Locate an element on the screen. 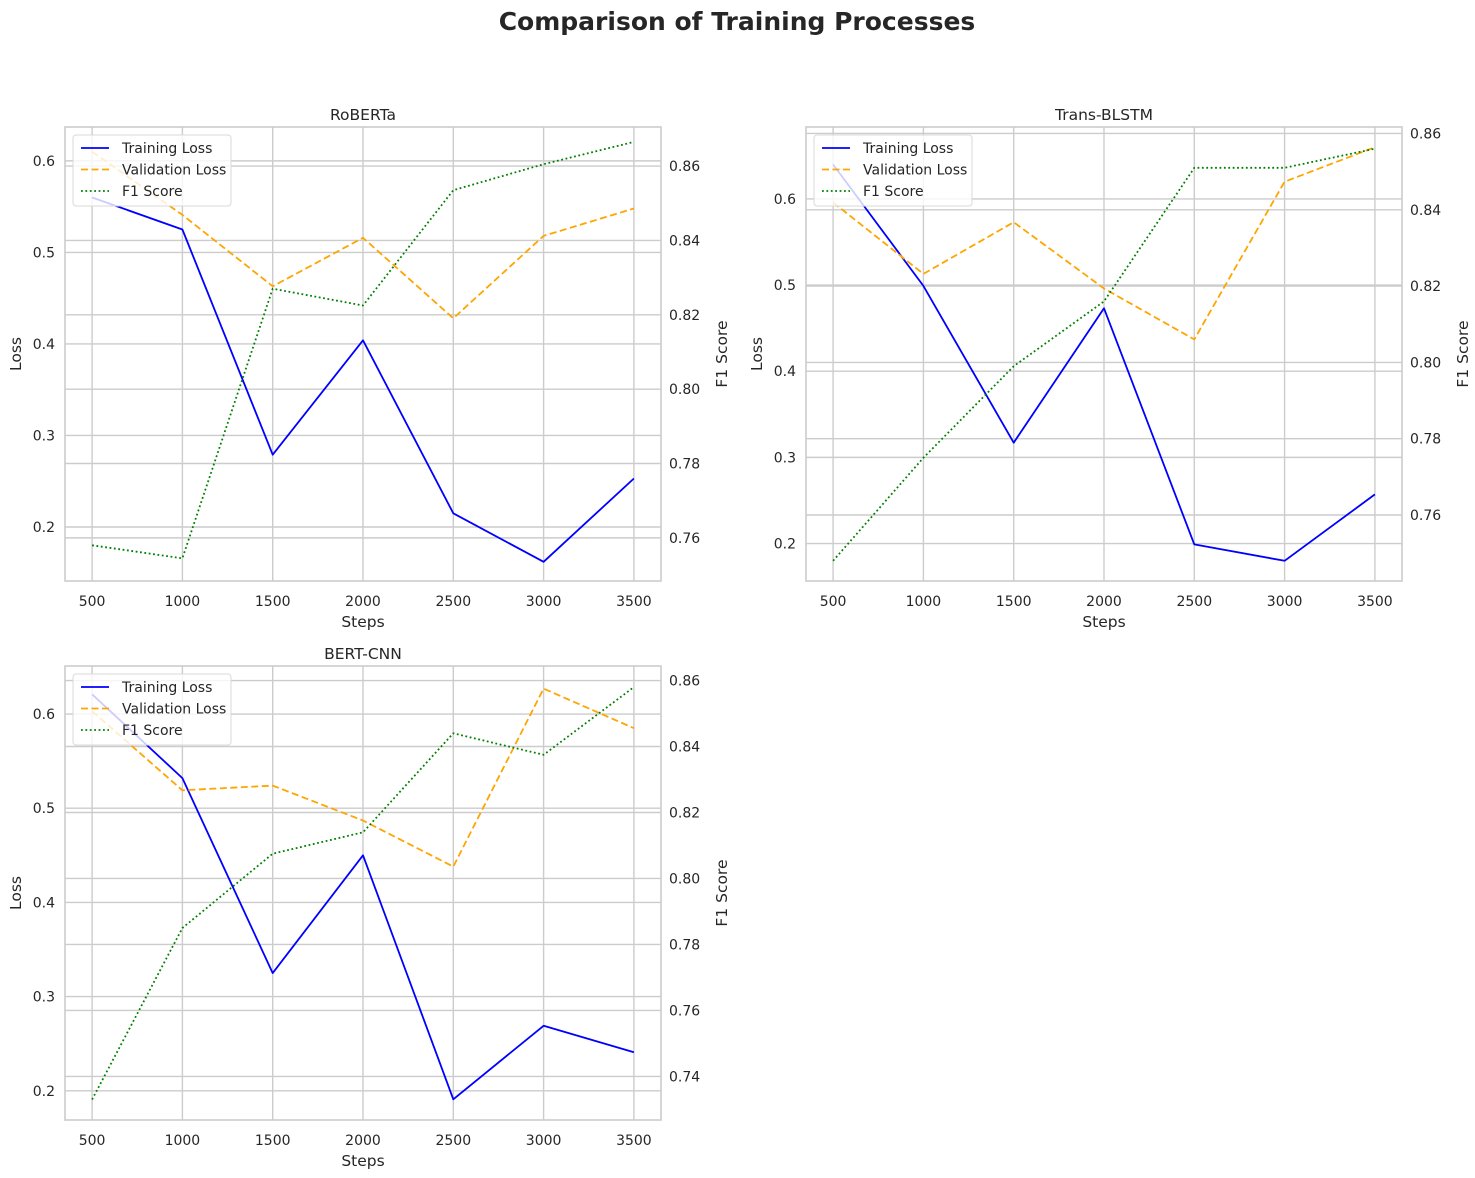  subplot-title: BERT-CNN is located at coordinates (363, 654).